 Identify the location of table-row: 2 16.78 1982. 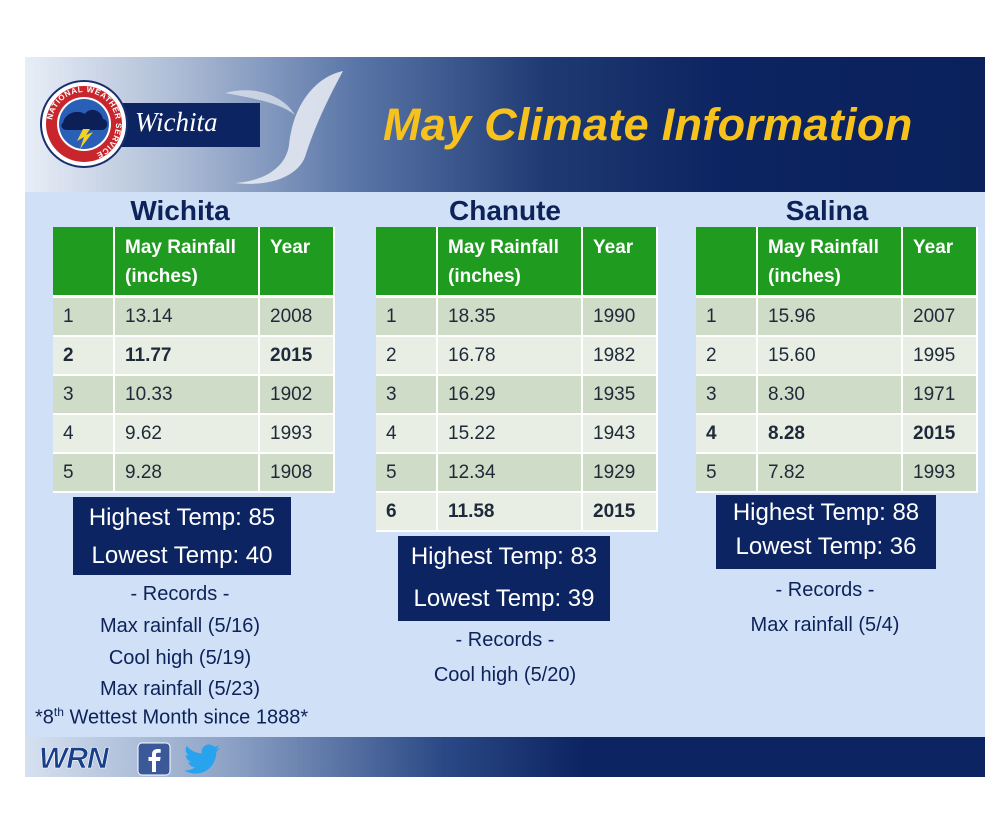
(517, 356).